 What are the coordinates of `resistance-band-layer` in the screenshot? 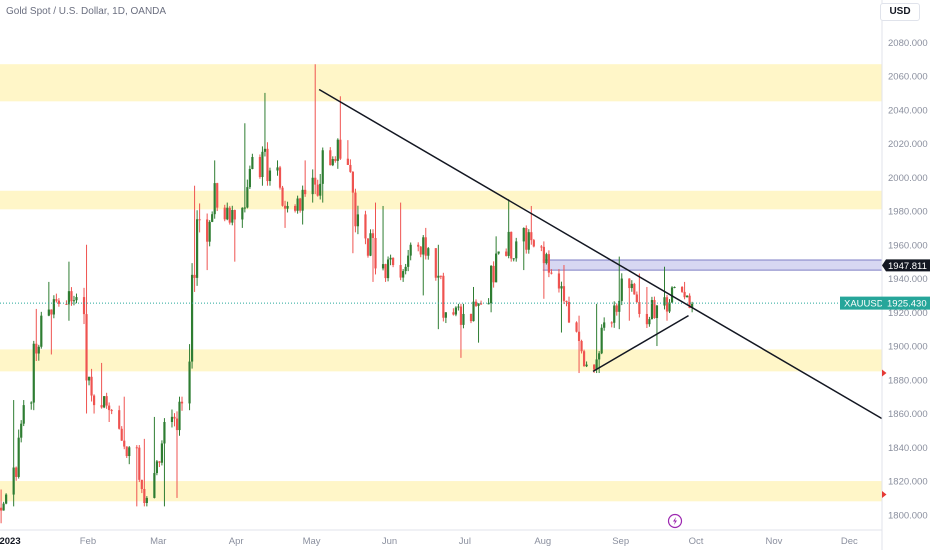 It's located at (712, 265).